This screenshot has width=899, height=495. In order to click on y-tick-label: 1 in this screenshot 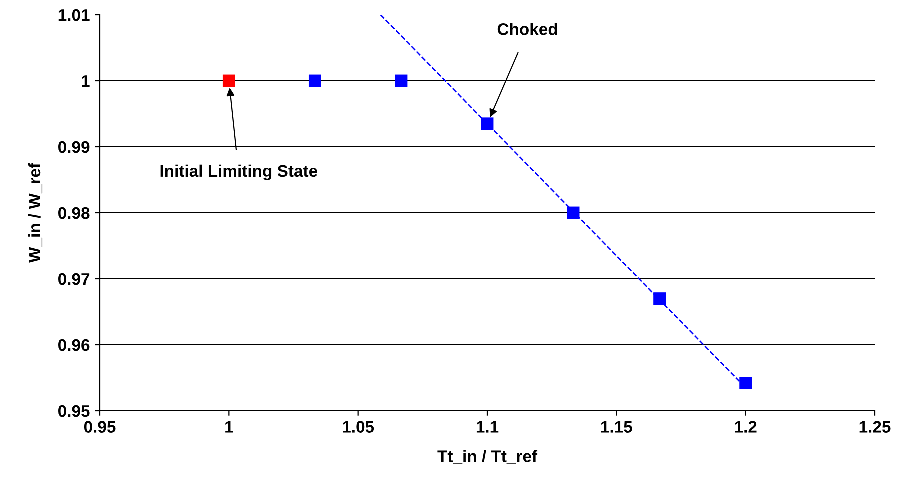, I will do `click(86, 82)`.